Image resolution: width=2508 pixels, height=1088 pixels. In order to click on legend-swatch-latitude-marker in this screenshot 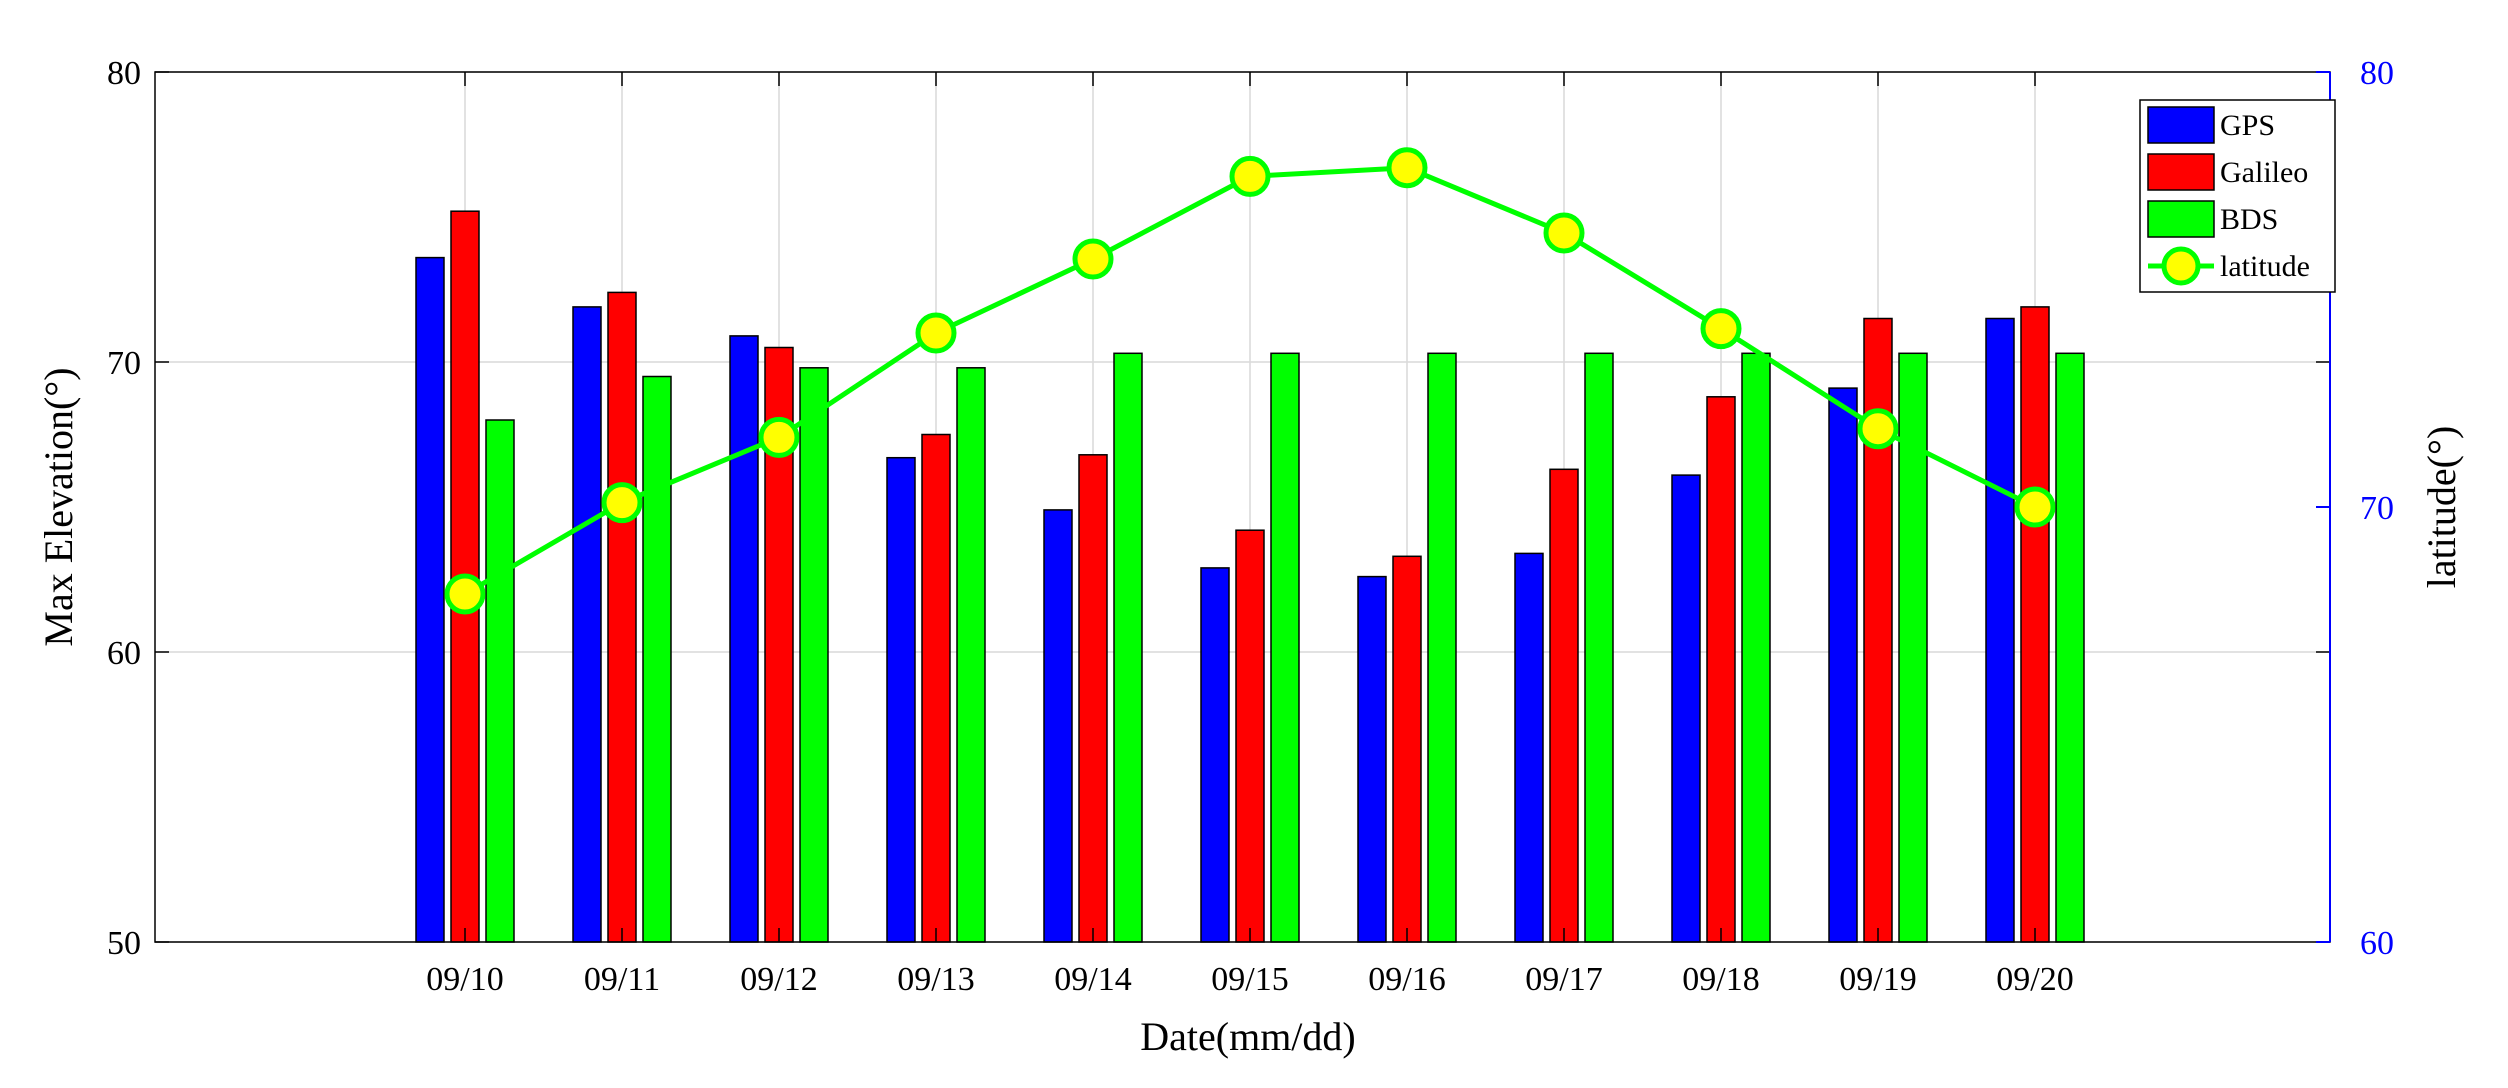, I will do `click(2181, 266)`.